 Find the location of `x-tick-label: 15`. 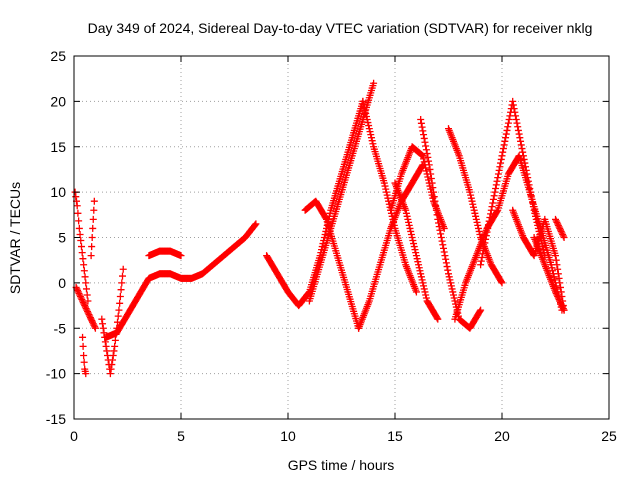

x-tick-label: 15 is located at coordinates (395, 436).